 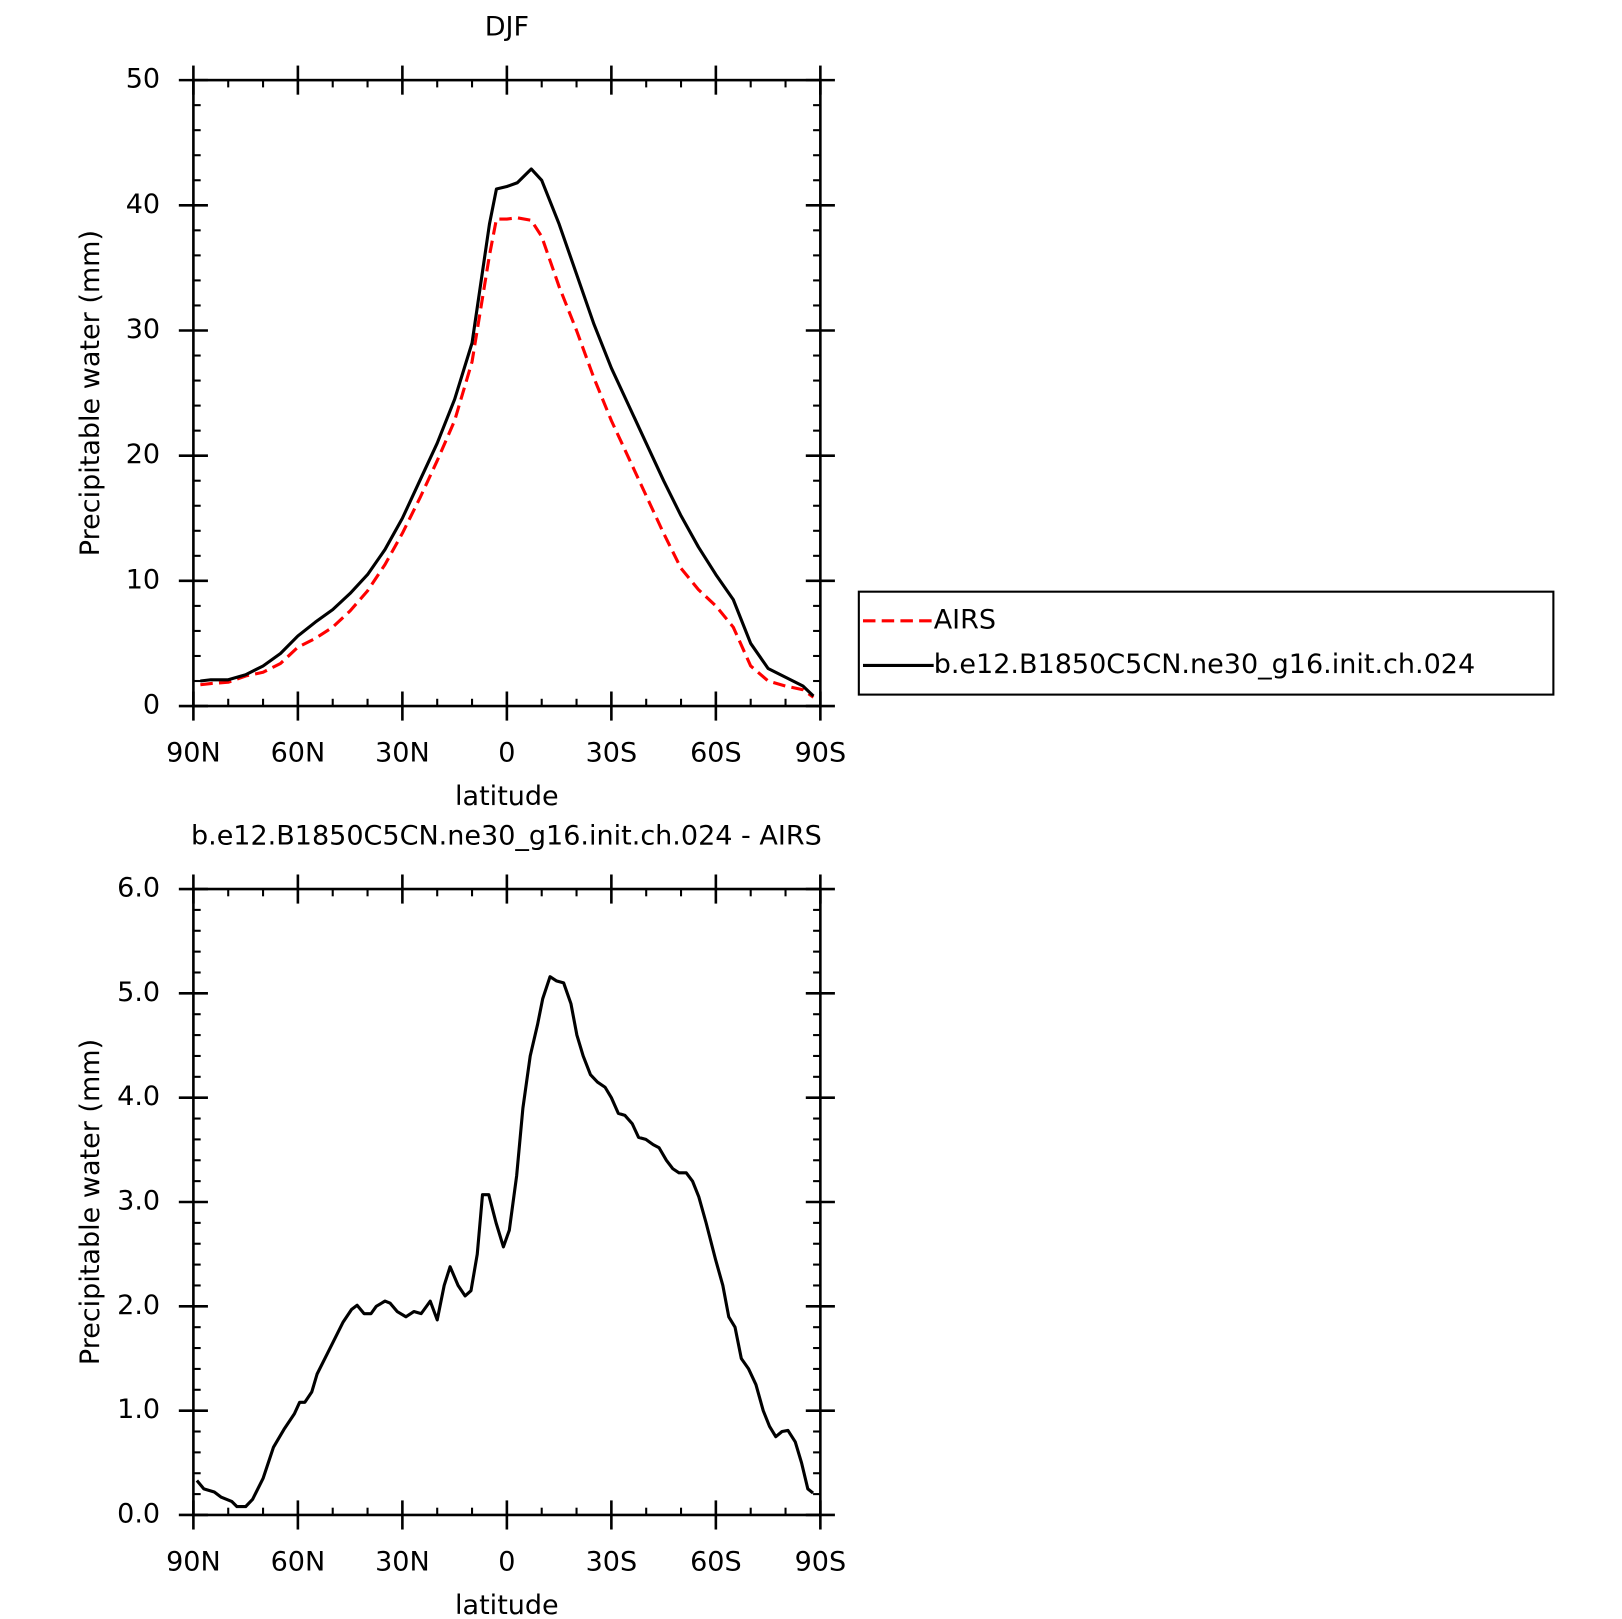 What do you see at coordinates (143, 204) in the screenshot?
I see `y-tick-label: 40` at bounding box center [143, 204].